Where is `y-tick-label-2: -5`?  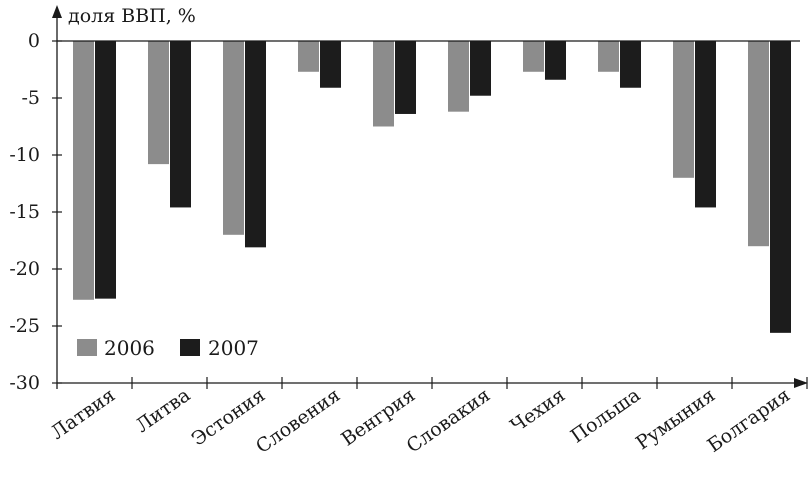 y-tick-label-2: -5 is located at coordinates (30, 98).